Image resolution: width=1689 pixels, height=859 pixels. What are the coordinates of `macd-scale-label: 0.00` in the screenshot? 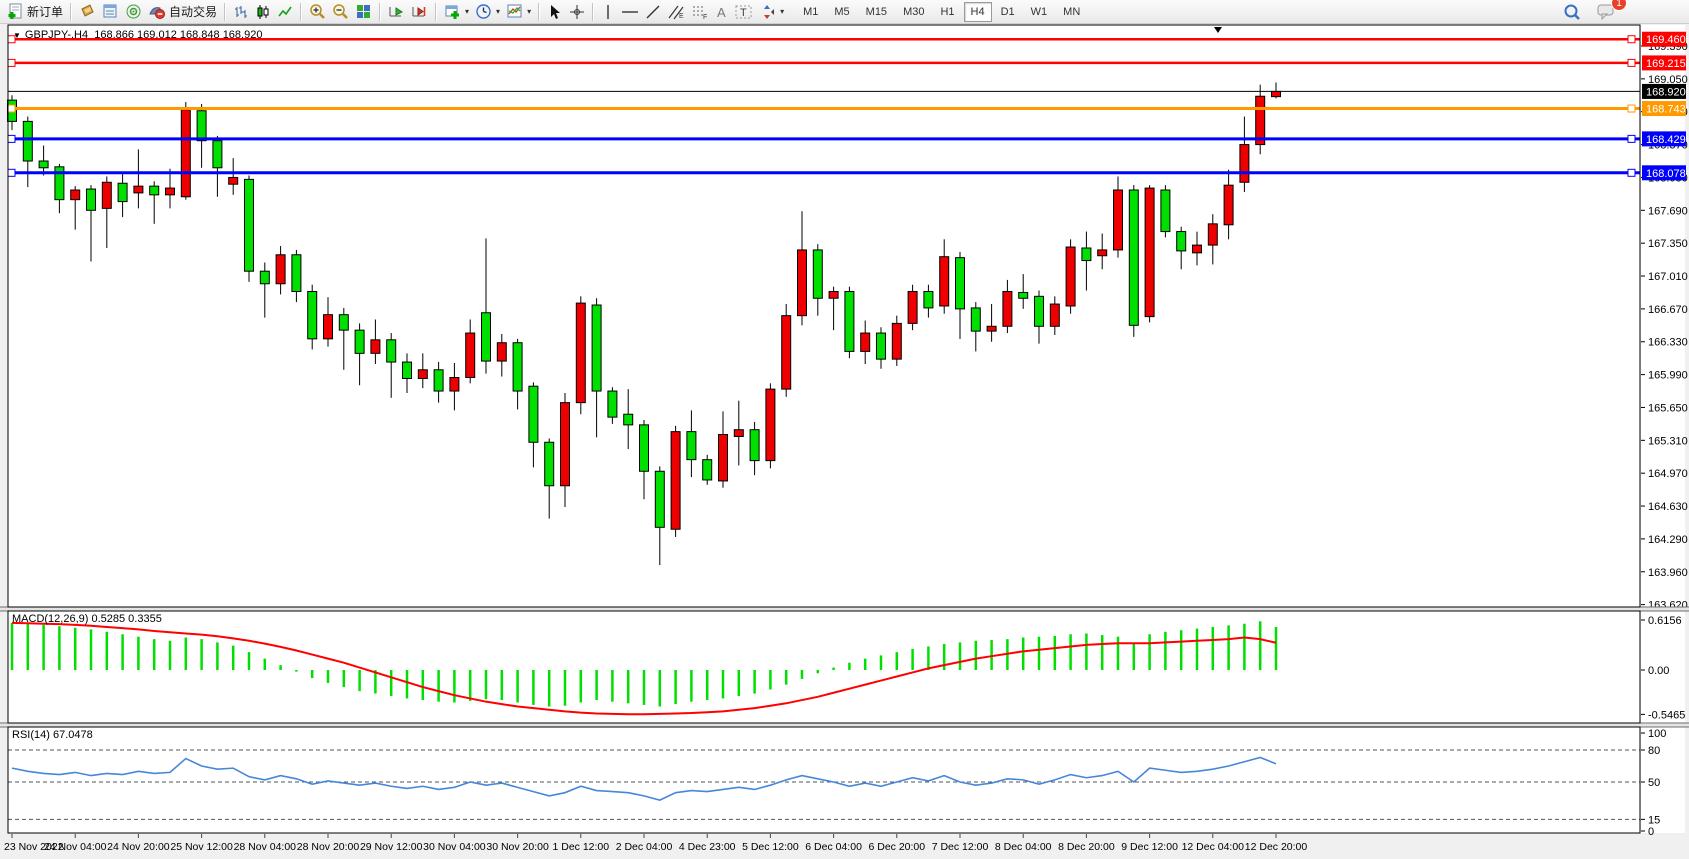 It's located at (1658, 671).